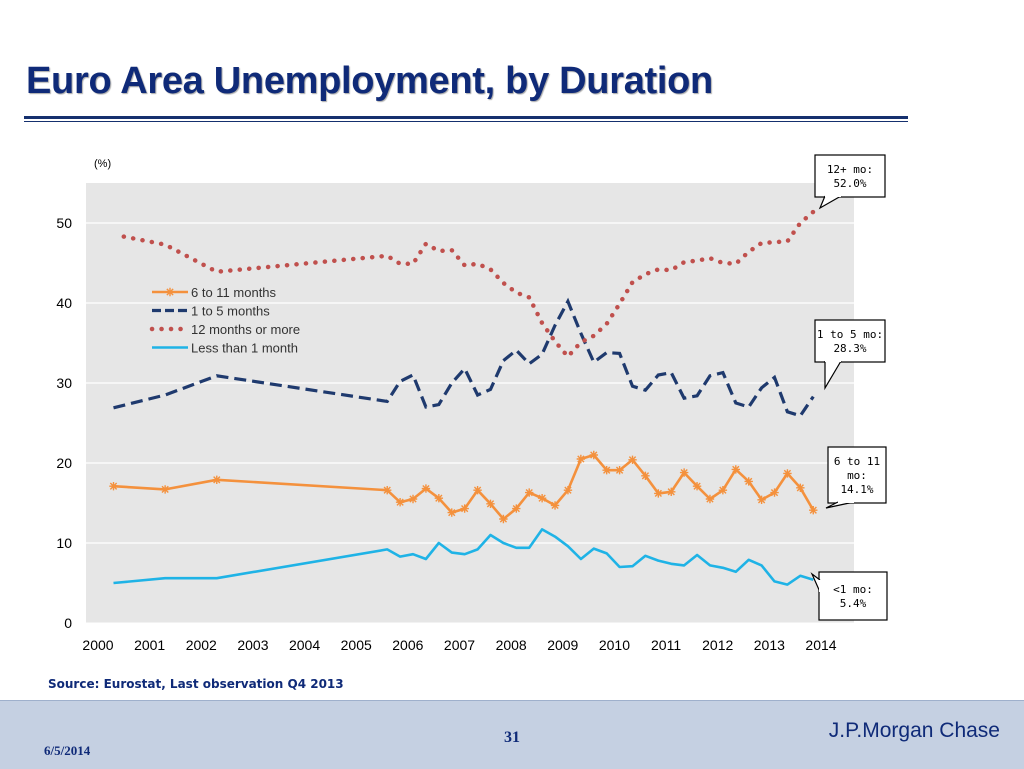  What do you see at coordinates (914, 730) in the screenshot?
I see `brand-logo-text: J.P.Morgan Chase` at bounding box center [914, 730].